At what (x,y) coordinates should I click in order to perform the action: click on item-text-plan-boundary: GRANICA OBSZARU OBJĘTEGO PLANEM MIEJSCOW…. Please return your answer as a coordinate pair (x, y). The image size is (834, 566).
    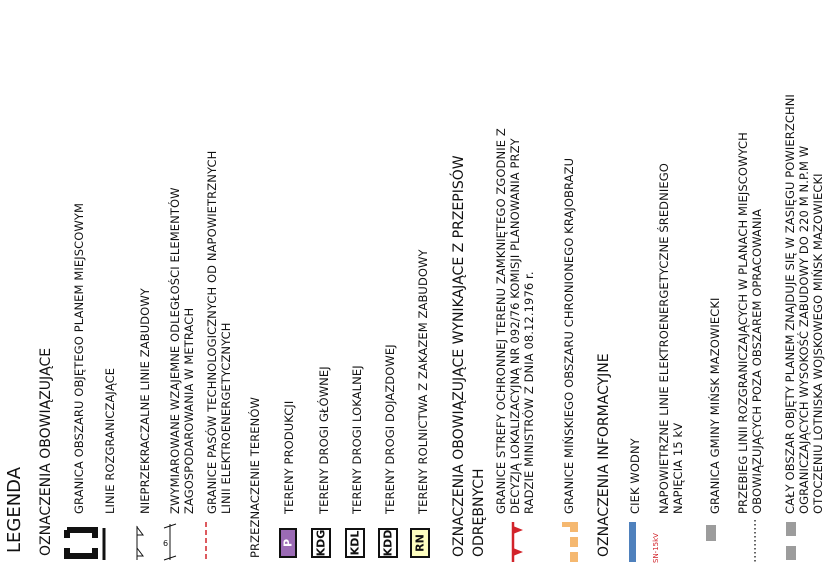
    Looking at the image, I should click on (79, 358).